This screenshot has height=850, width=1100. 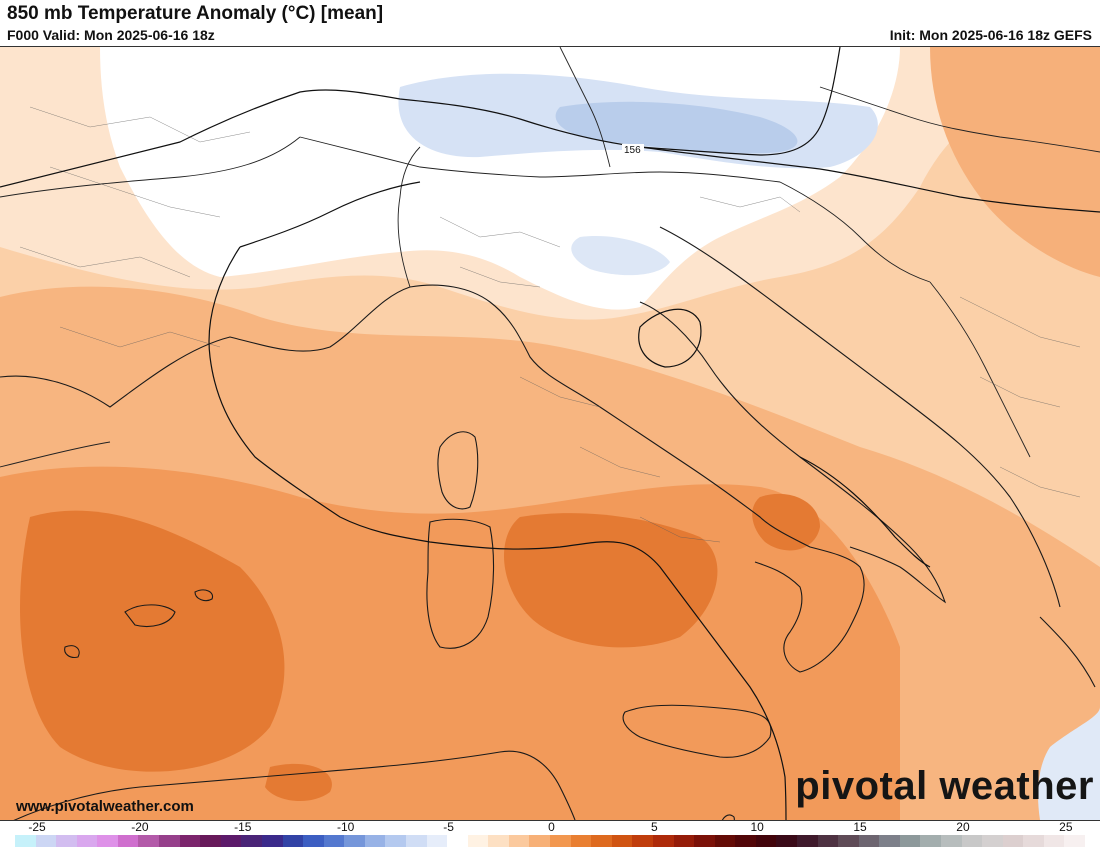 What do you see at coordinates (37, 827) in the screenshot?
I see `colorbar-tick-label: -25` at bounding box center [37, 827].